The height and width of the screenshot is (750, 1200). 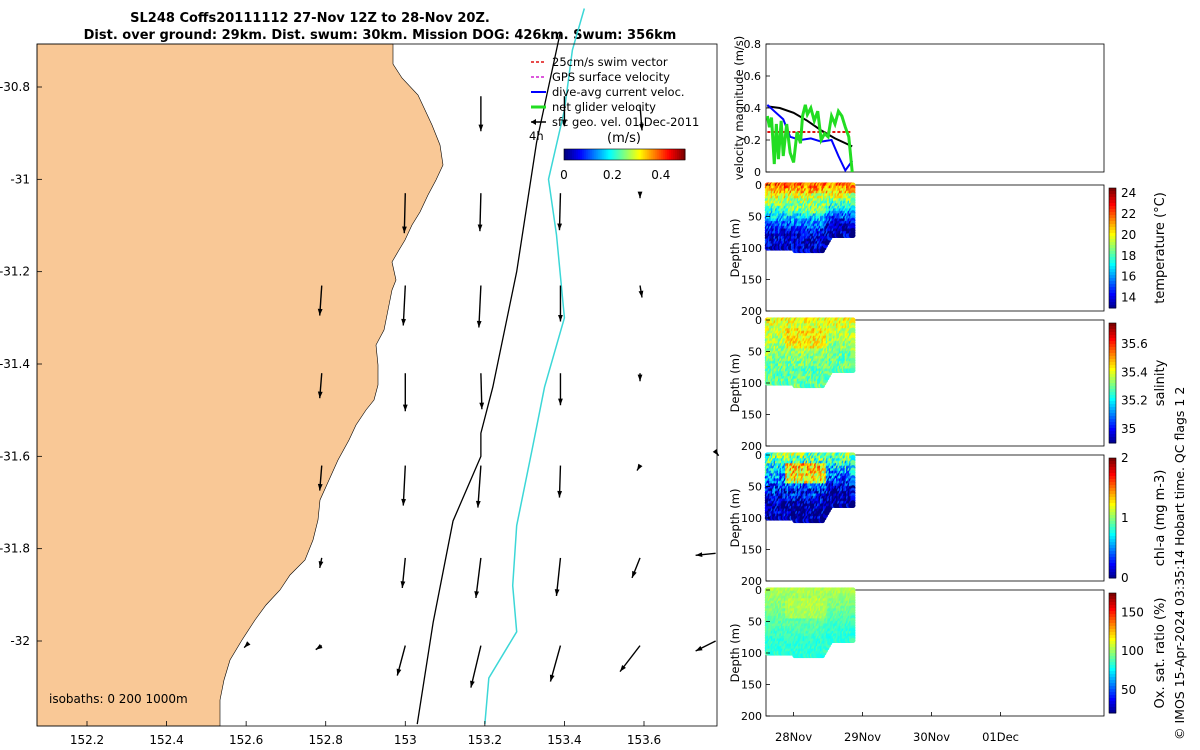 I want to click on cbar-tick-label: 35, so click(x=1128, y=429).